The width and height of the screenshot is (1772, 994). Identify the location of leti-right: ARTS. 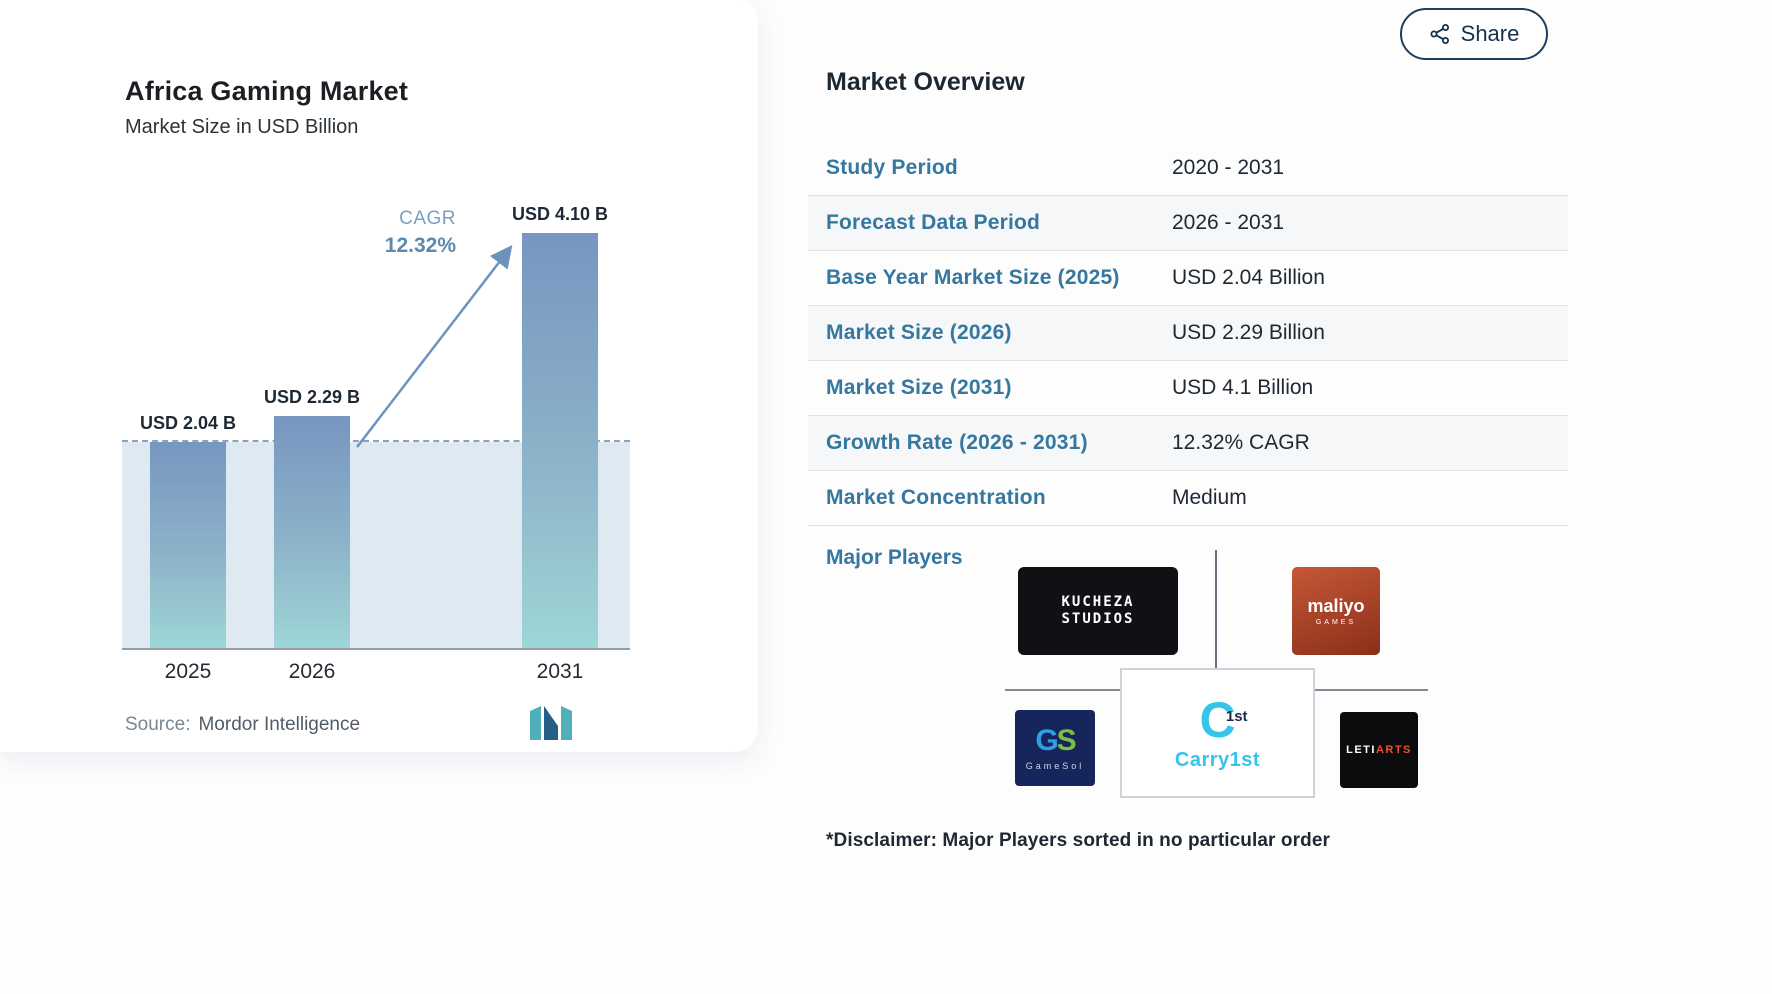
(1393, 750).